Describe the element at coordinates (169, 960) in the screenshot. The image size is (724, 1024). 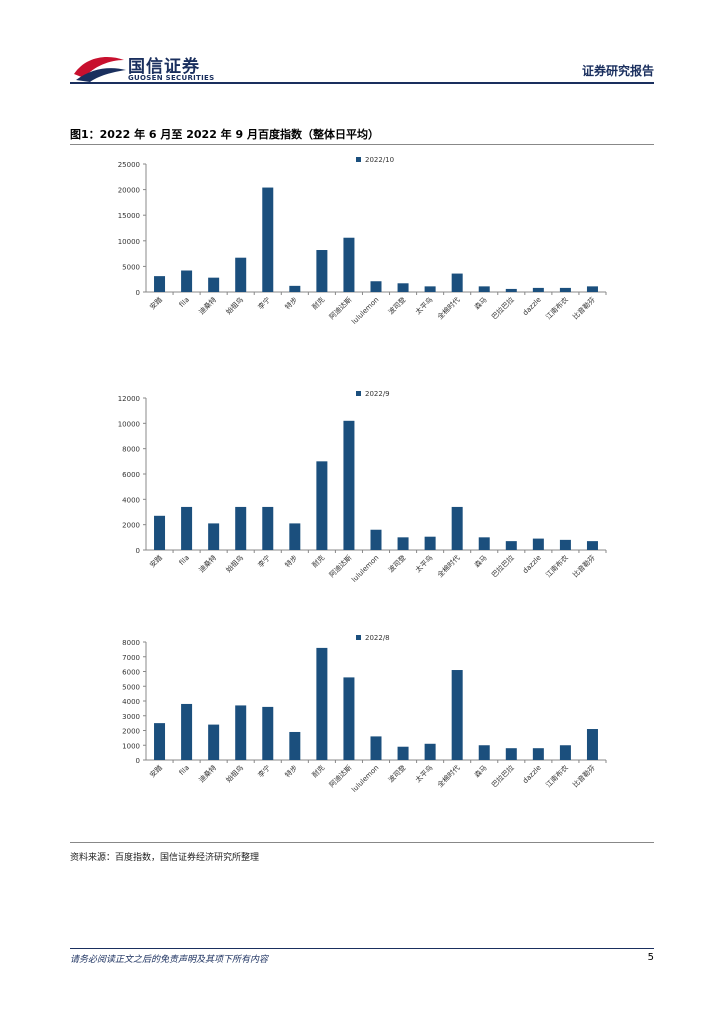
I see `footer-disclaimer: 请务必阅读正文之后的免责声明及其项下所有内容` at that location.